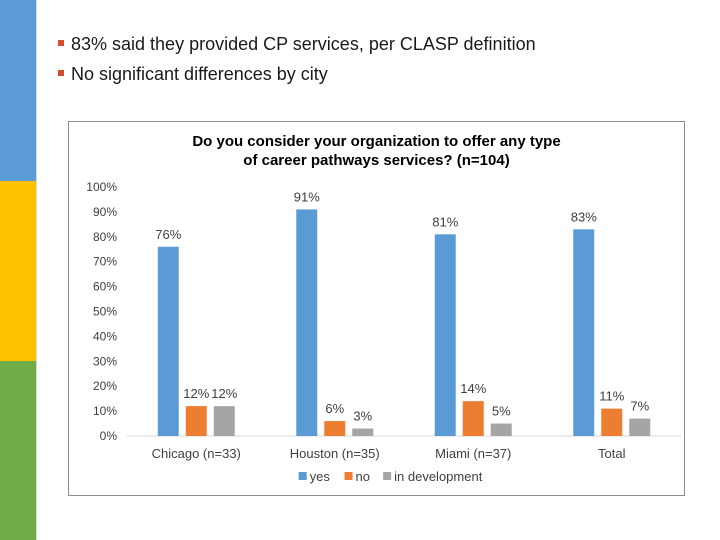 This screenshot has height=540, width=720. I want to click on data-label: 5%, so click(501, 411).